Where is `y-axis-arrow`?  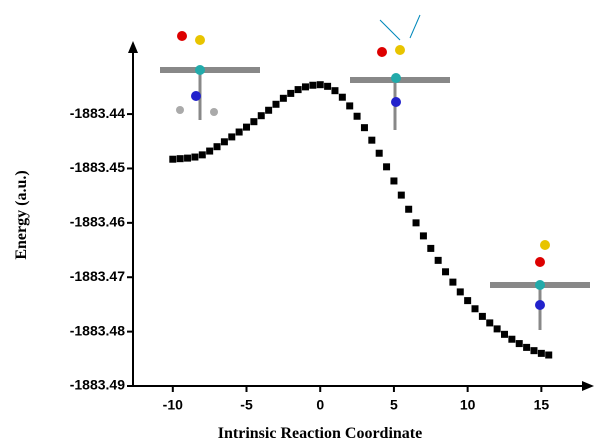 y-axis-arrow is located at coordinates (133, 47).